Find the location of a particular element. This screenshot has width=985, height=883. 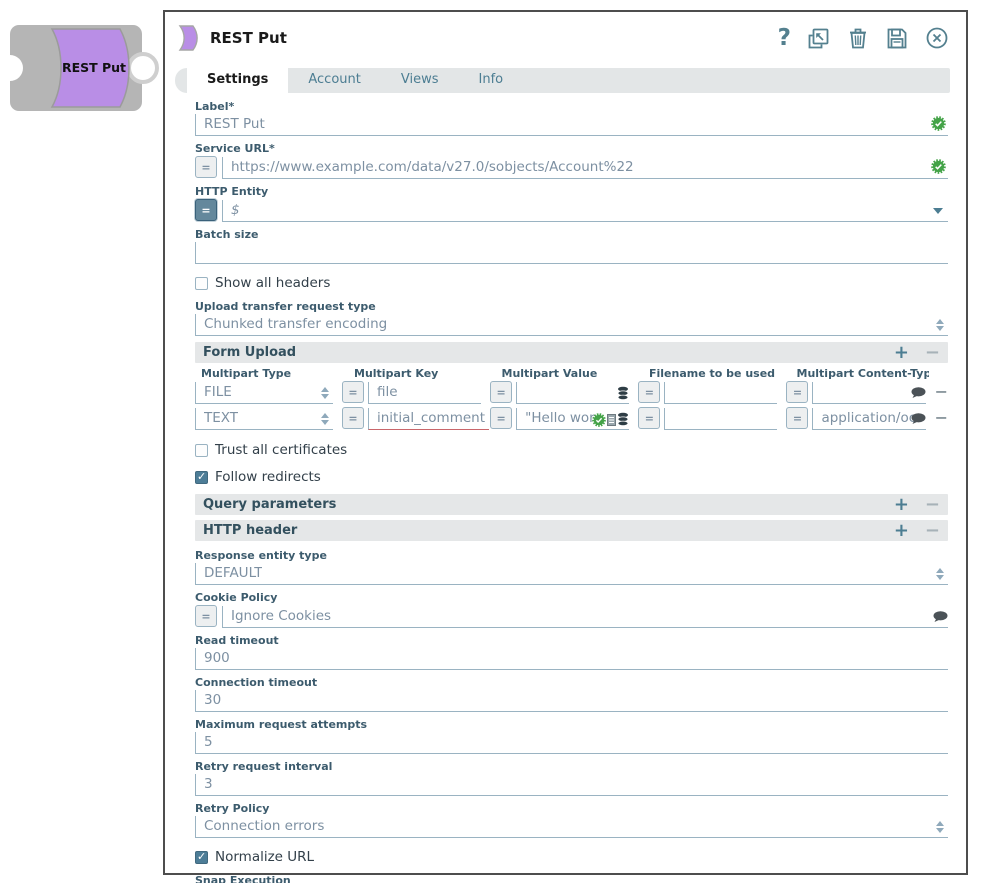

field-http-entity: HTTP Entity = $ is located at coordinates (571, 203).